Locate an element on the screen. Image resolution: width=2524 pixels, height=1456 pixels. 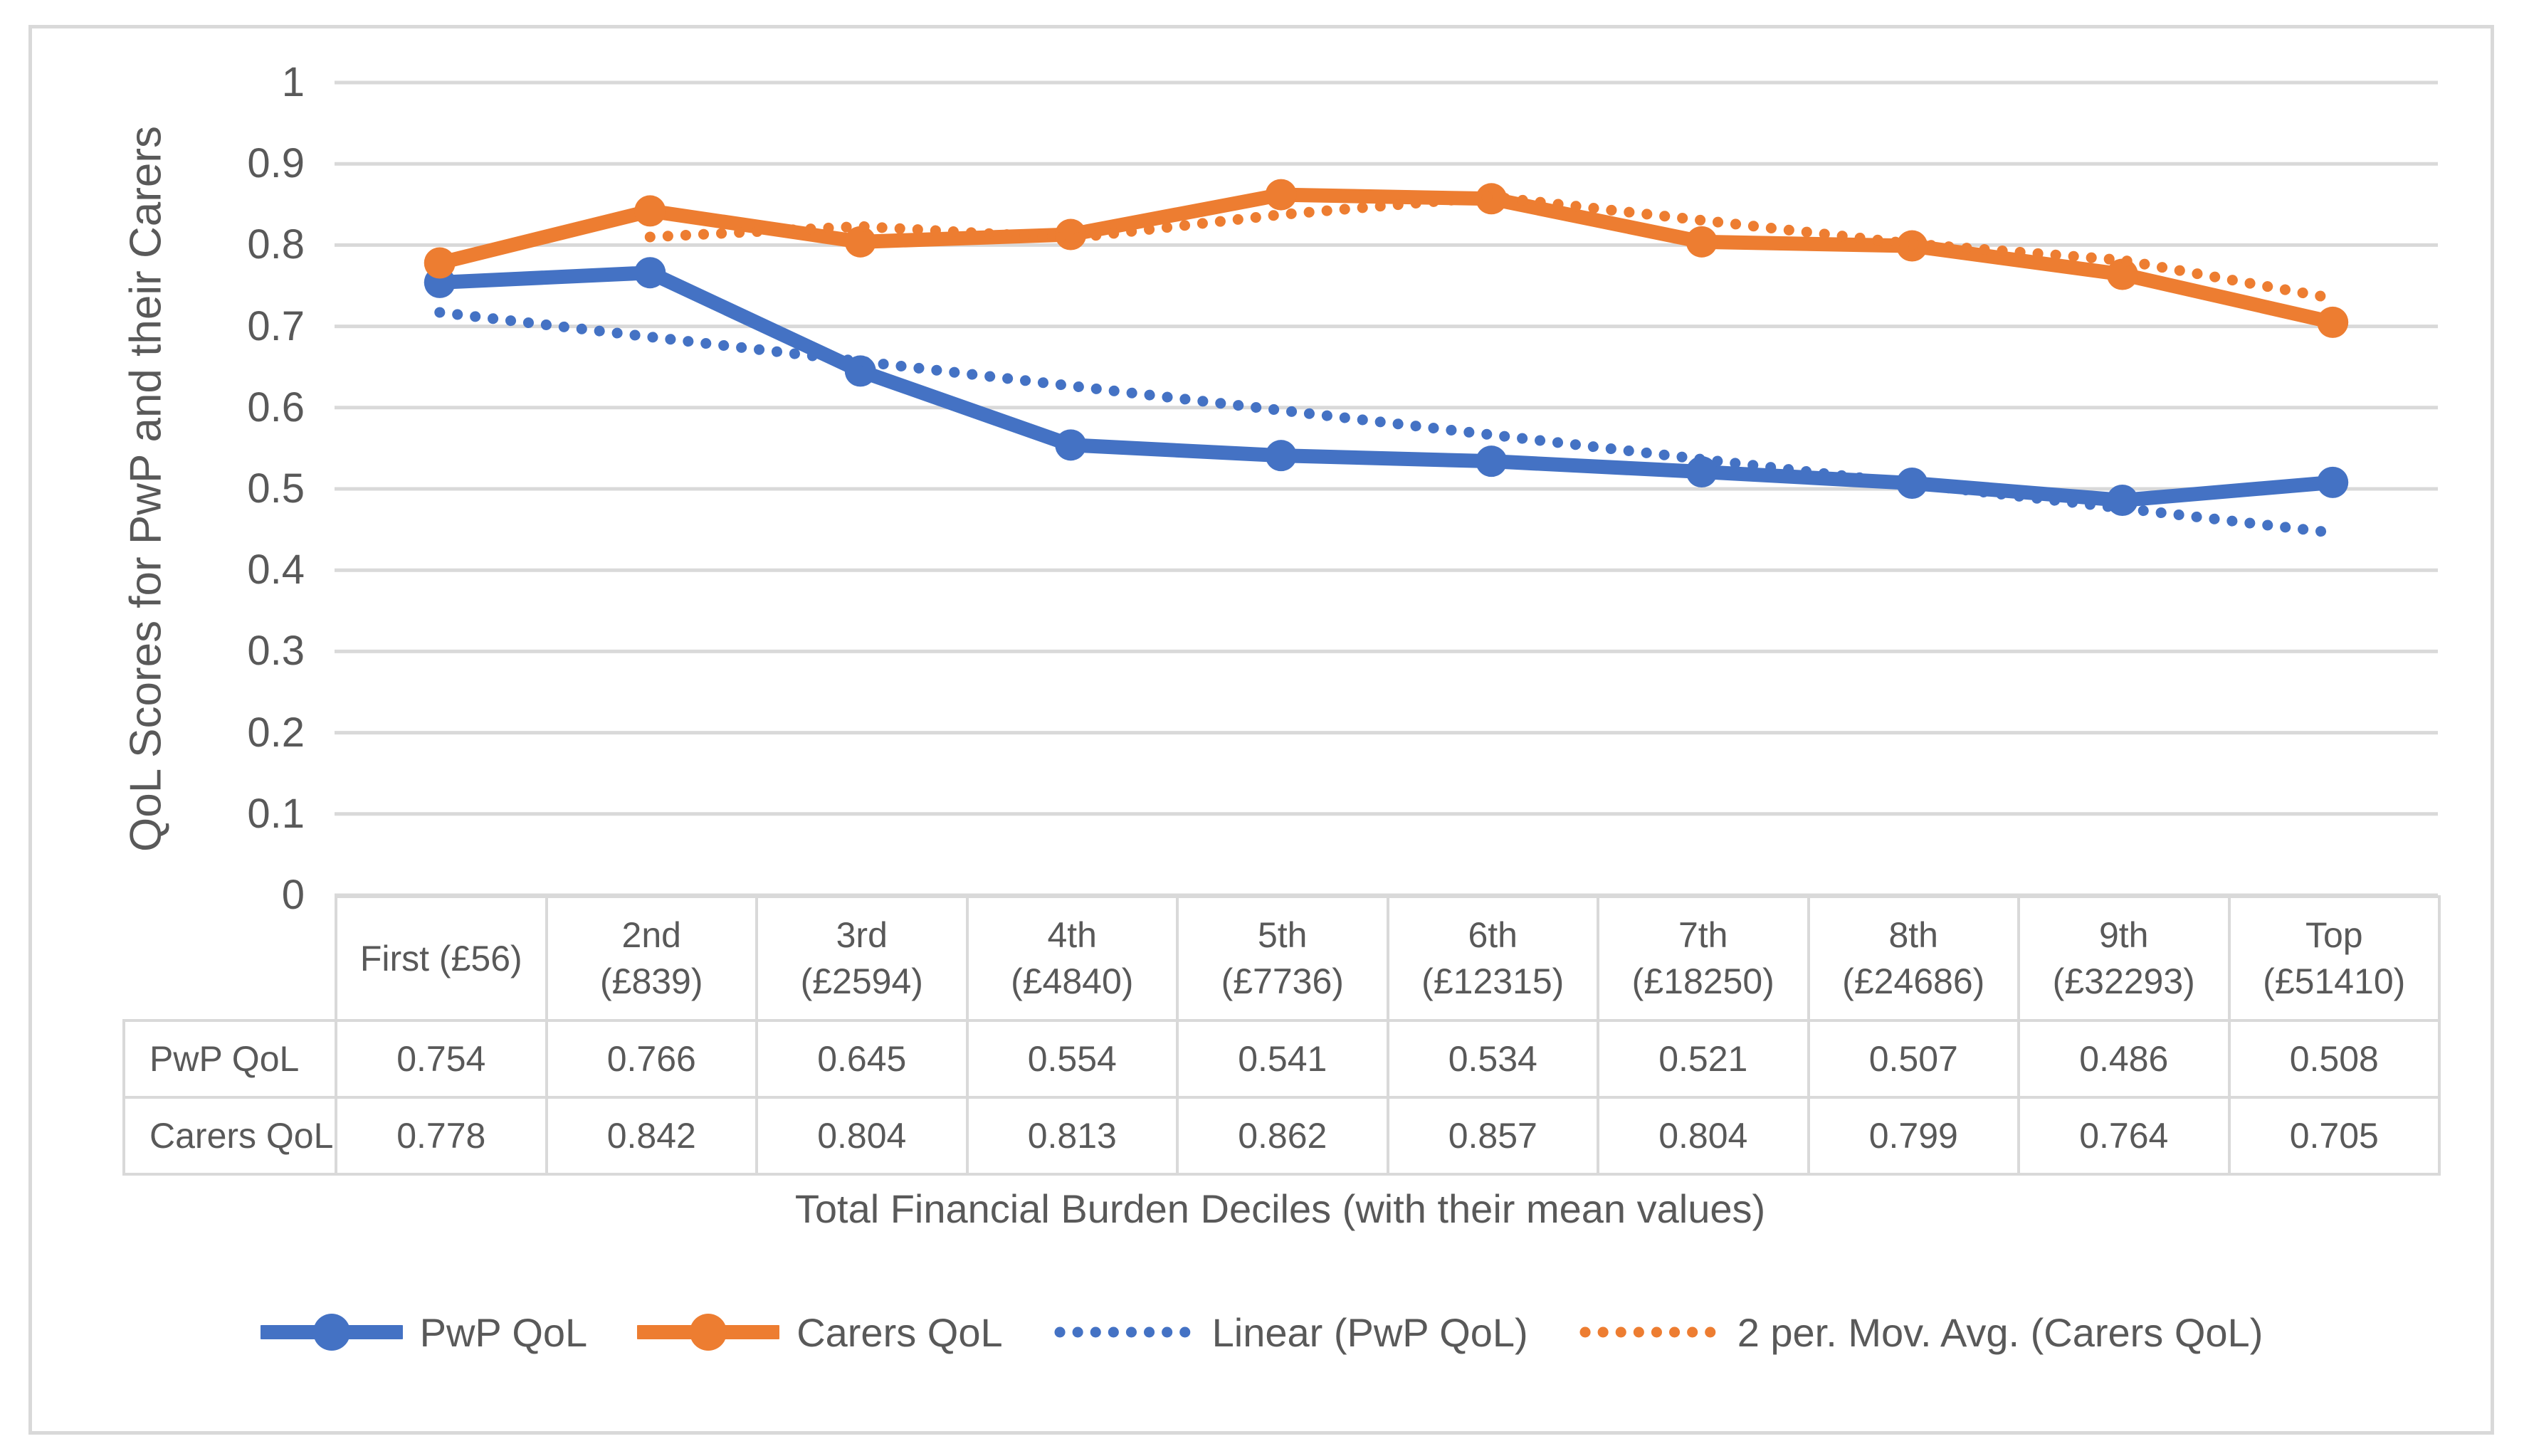
table-value-cell: 0.842 is located at coordinates (651, 1136).